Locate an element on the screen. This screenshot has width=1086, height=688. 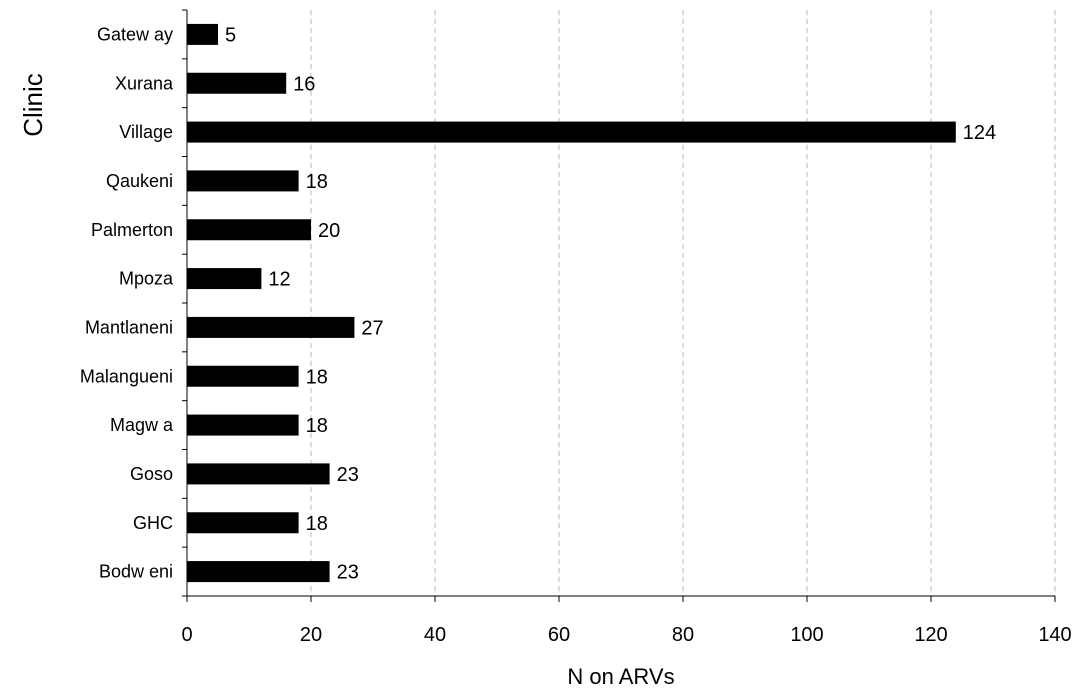
category-label: Palmerton is located at coordinates (132, 230).